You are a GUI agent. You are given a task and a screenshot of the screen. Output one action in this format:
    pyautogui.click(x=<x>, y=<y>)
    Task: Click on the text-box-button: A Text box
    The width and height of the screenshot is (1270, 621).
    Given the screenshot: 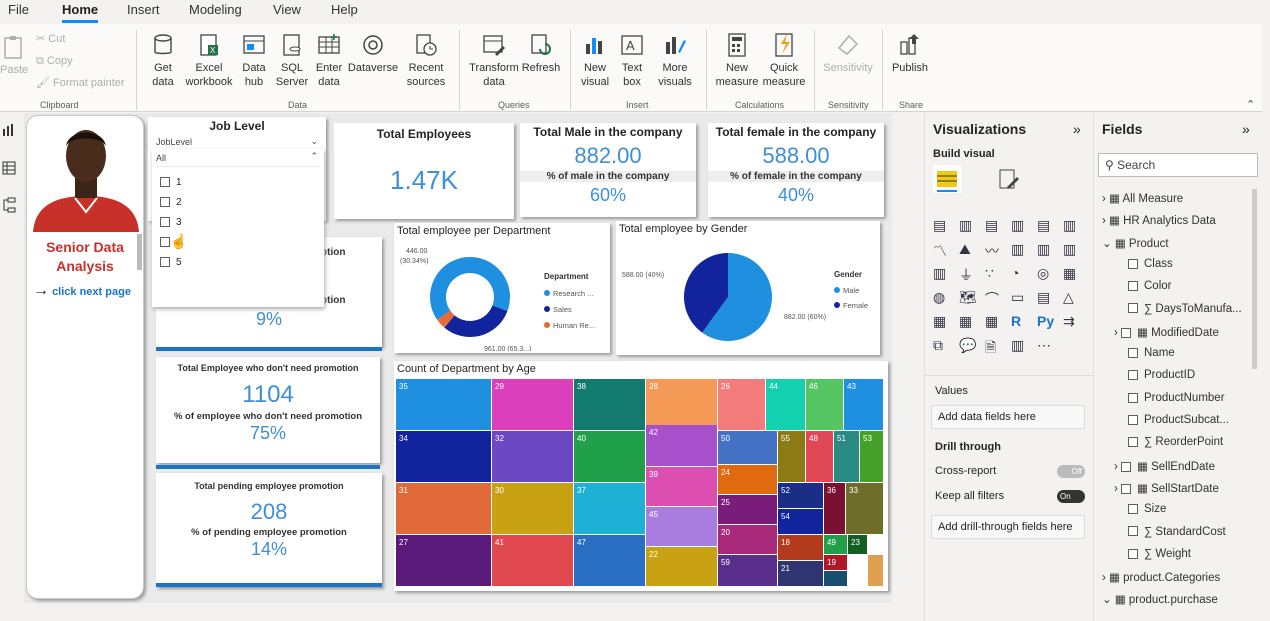 What is the action you would take?
    pyautogui.click(x=632, y=58)
    